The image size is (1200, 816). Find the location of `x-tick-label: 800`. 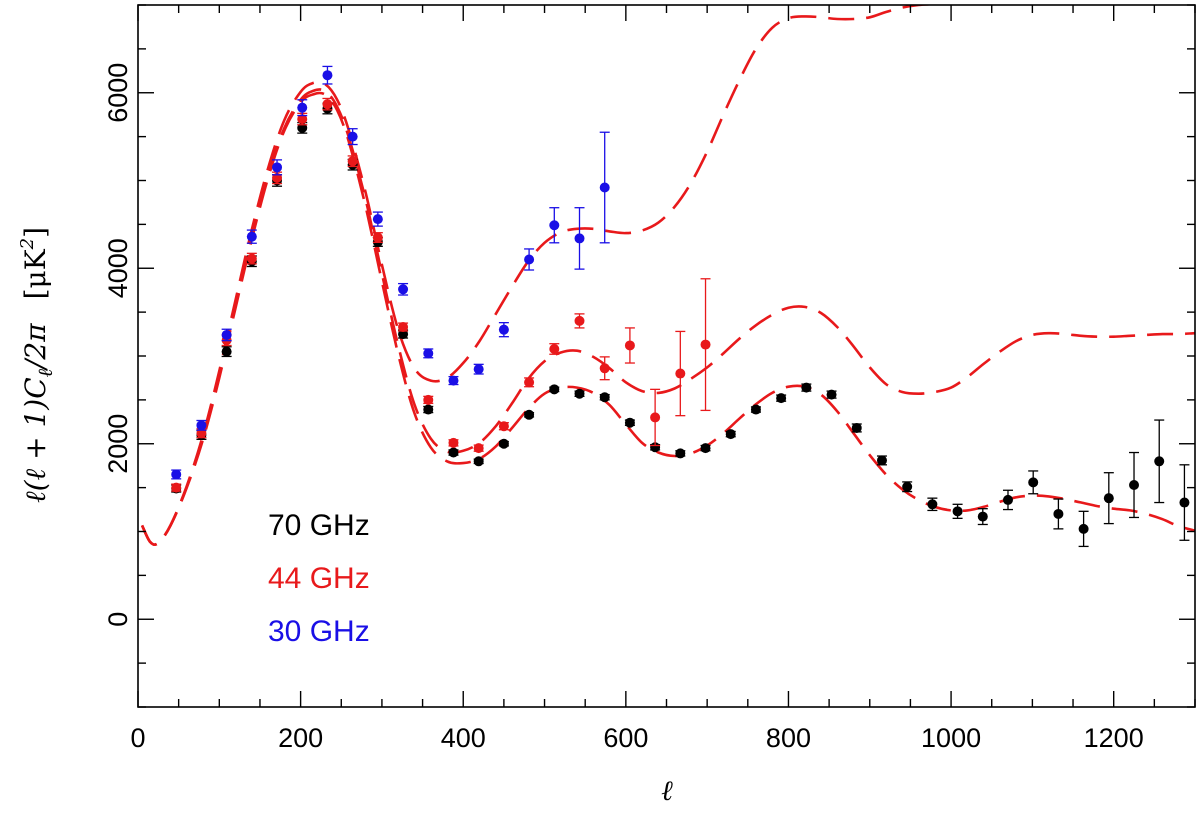

x-tick-label: 800 is located at coordinates (788, 738).